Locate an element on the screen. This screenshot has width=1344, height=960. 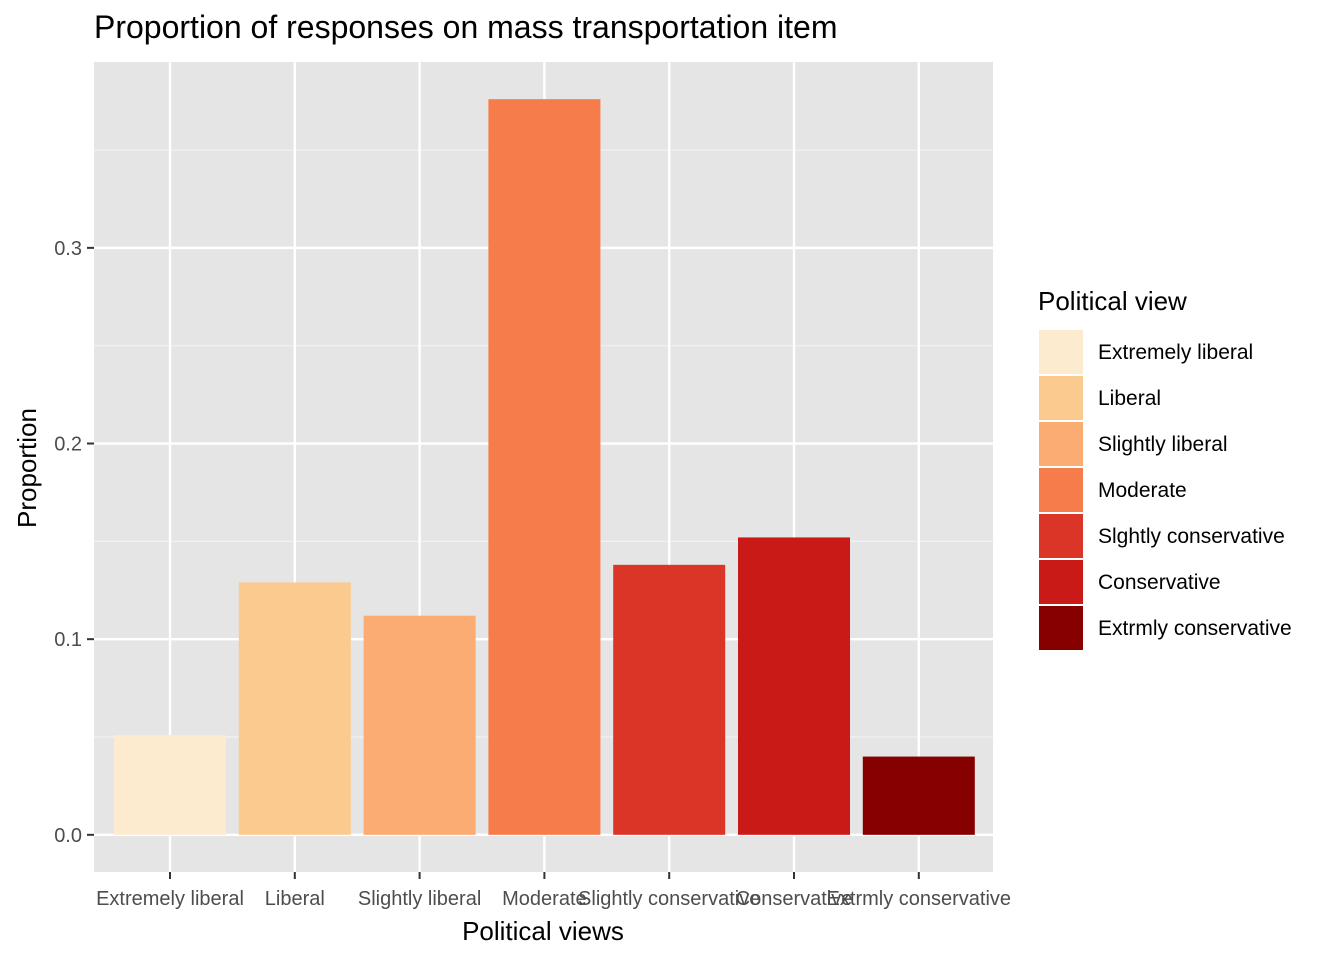
legend-label-1: Liberal is located at coordinates (1129, 398).